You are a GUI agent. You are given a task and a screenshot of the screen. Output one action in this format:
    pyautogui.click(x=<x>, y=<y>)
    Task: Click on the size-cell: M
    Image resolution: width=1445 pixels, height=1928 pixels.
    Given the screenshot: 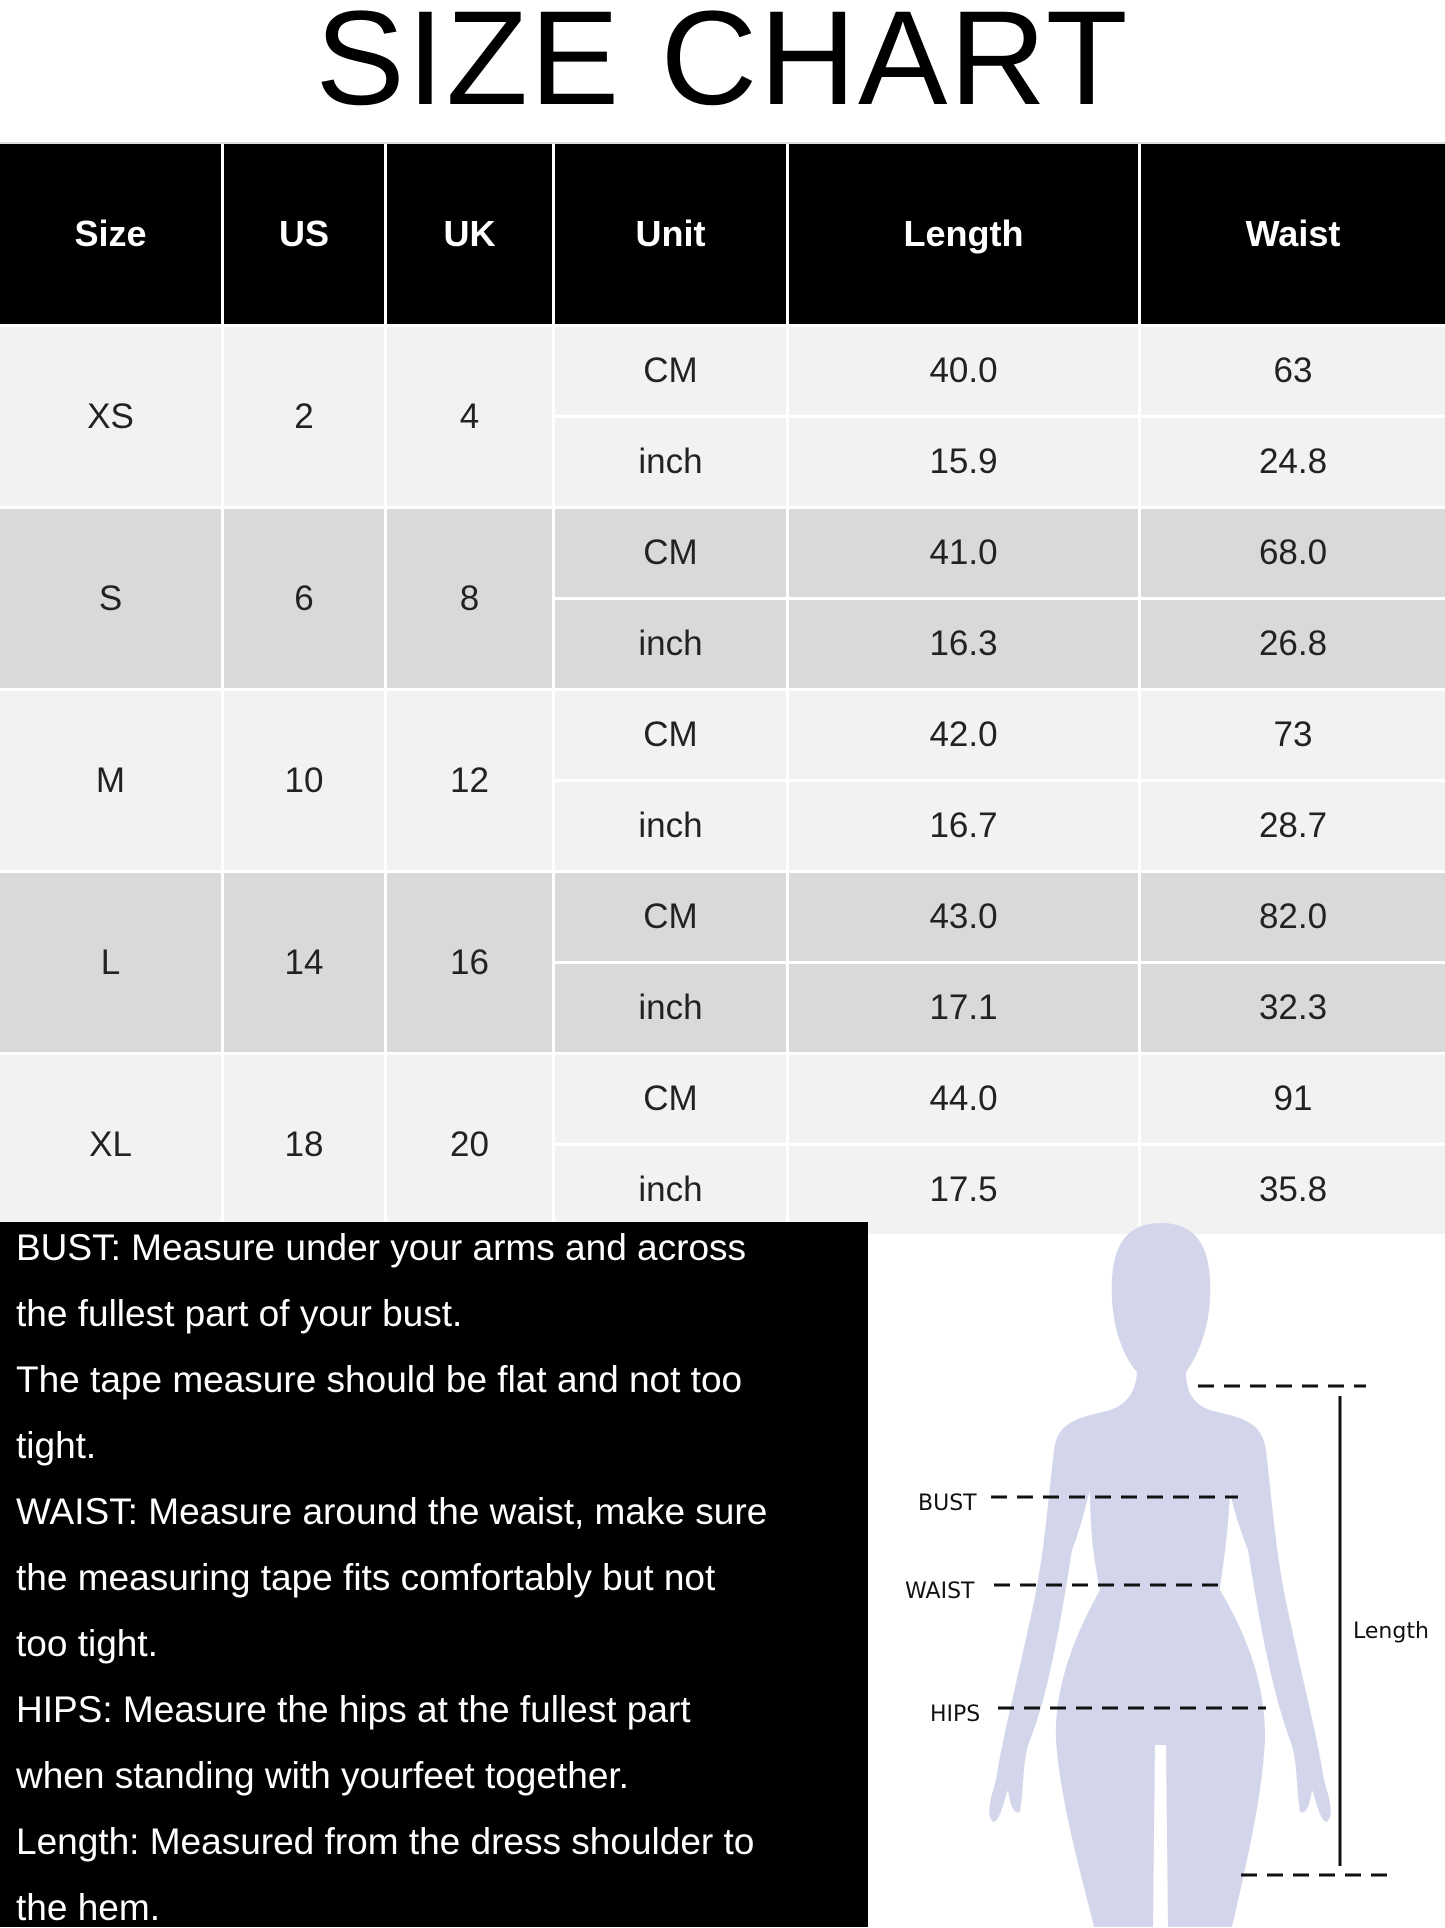 What is the action you would take?
    pyautogui.click(x=110, y=780)
    